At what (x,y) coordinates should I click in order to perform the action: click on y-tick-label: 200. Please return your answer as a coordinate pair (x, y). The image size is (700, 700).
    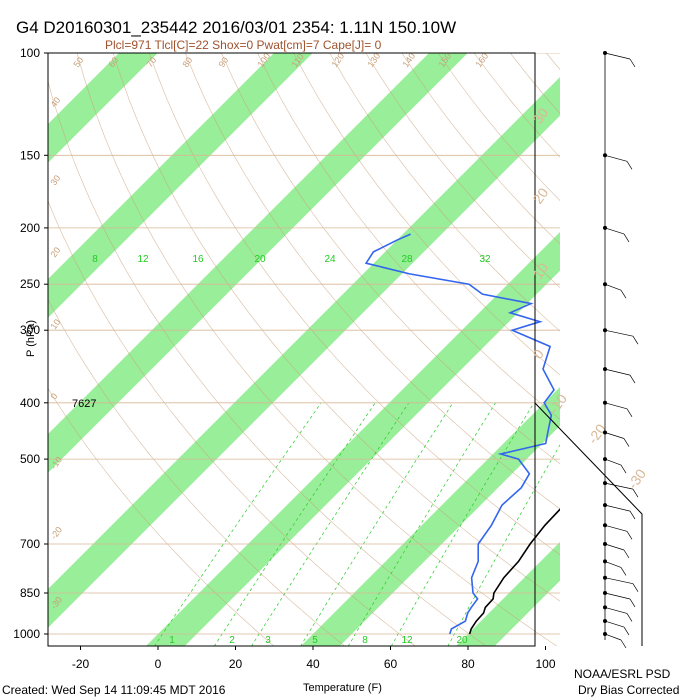
    Looking at the image, I should click on (30, 228).